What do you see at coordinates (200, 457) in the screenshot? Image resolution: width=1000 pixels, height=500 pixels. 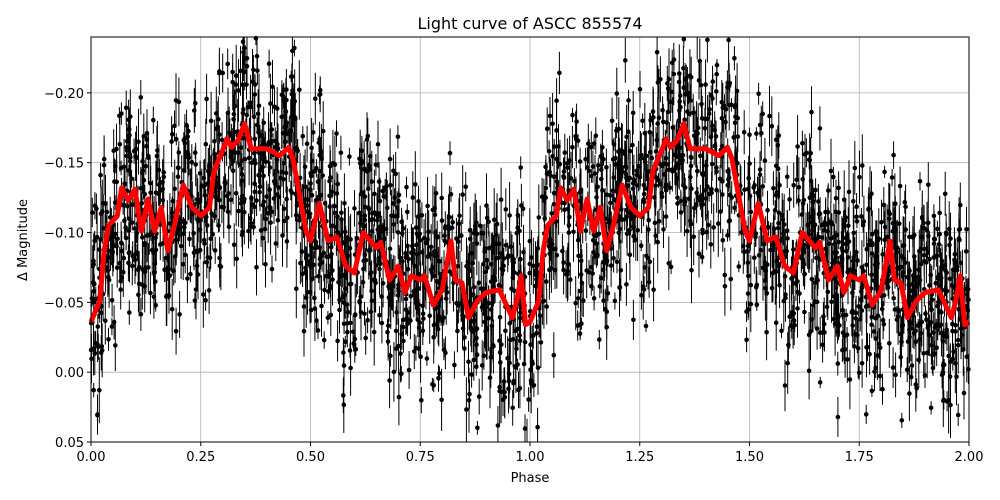 I see `x-tick-label: 0.25` at bounding box center [200, 457].